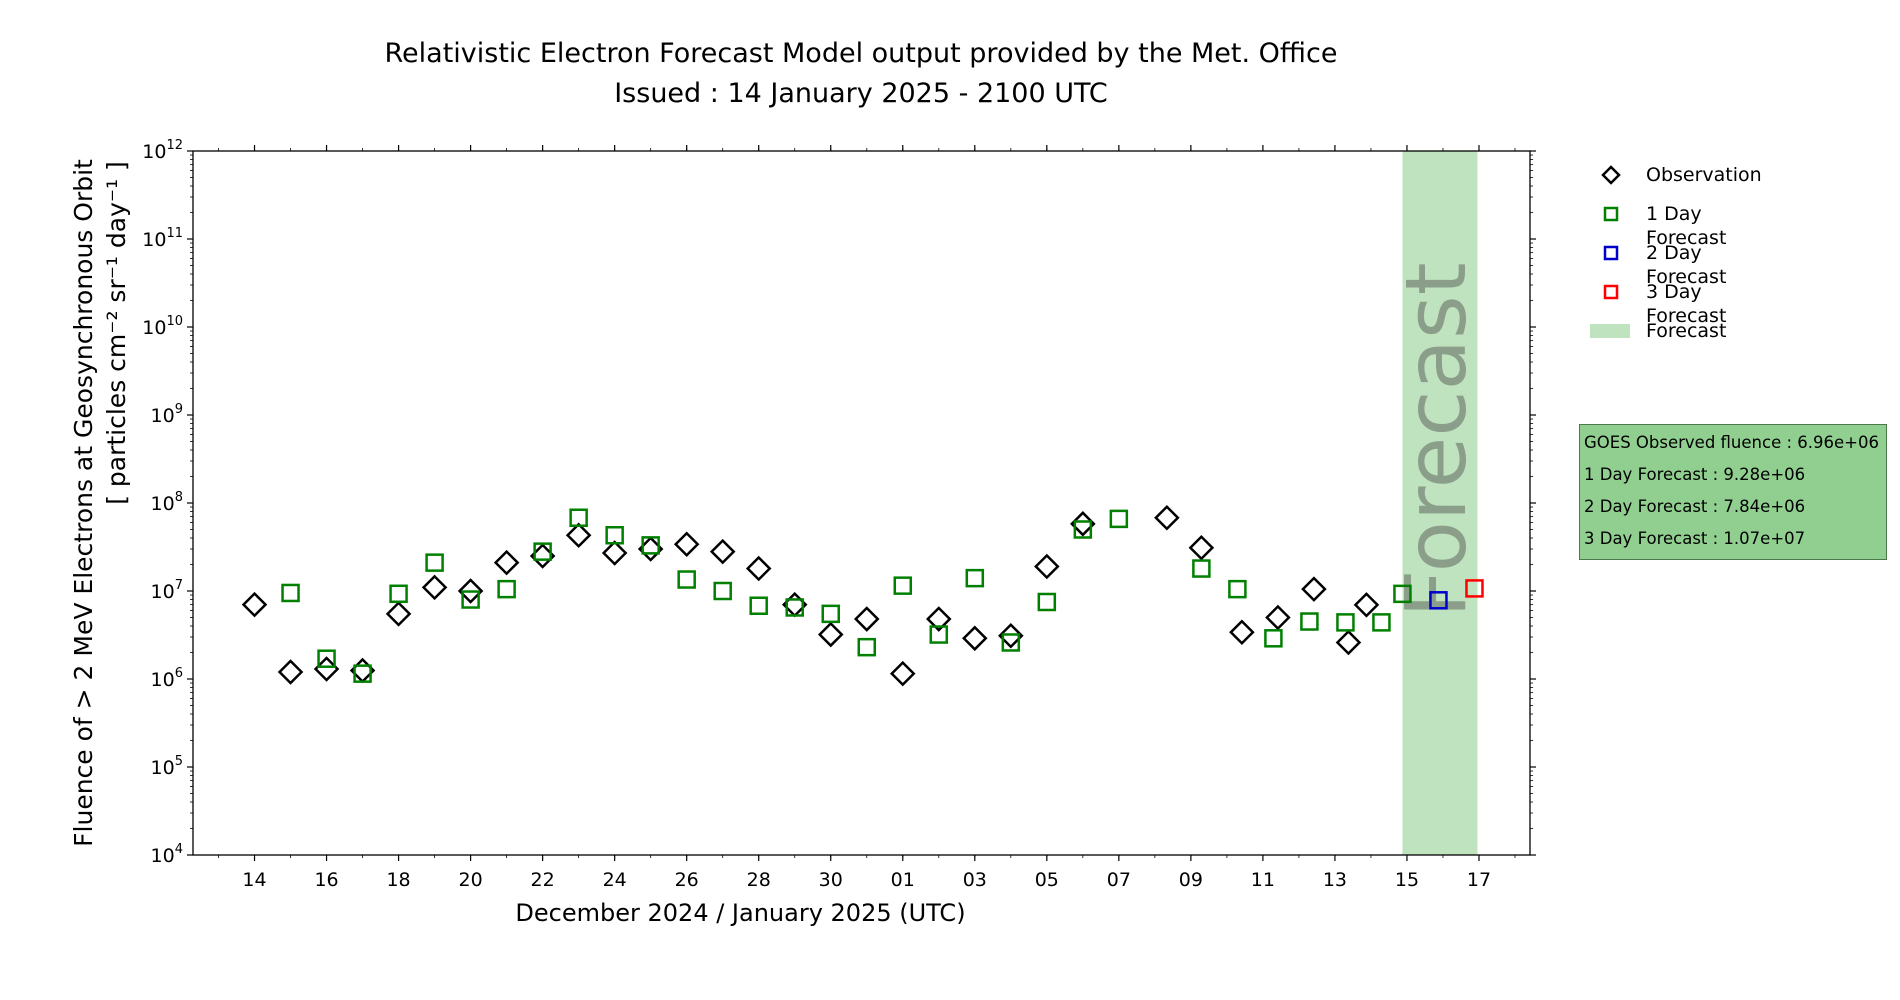 Image resolution: width=1900 pixels, height=1000 pixels. Describe the element at coordinates (1695, 538) in the screenshot. I see `info-3-day-forecast: 3 Day Forecast : 1.07e+07` at that location.